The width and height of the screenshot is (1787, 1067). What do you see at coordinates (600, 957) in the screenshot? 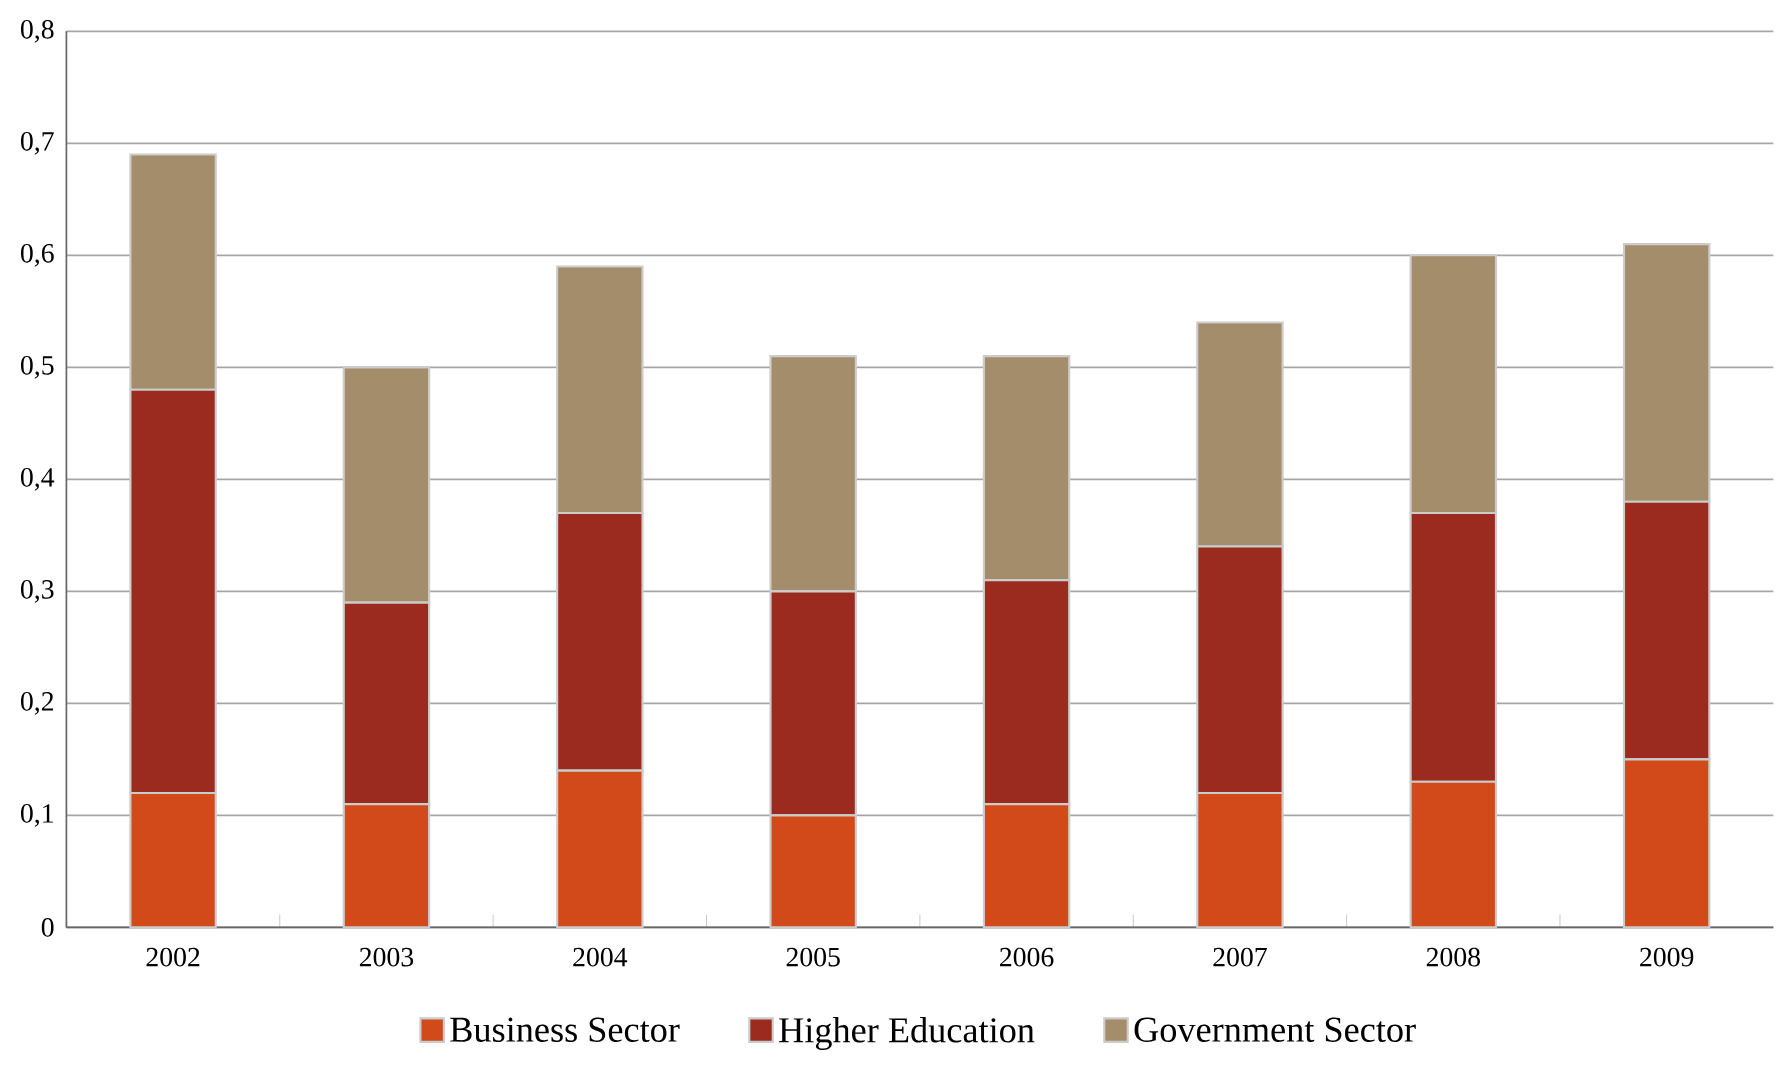
I see `x-tick-label: 2004` at bounding box center [600, 957].